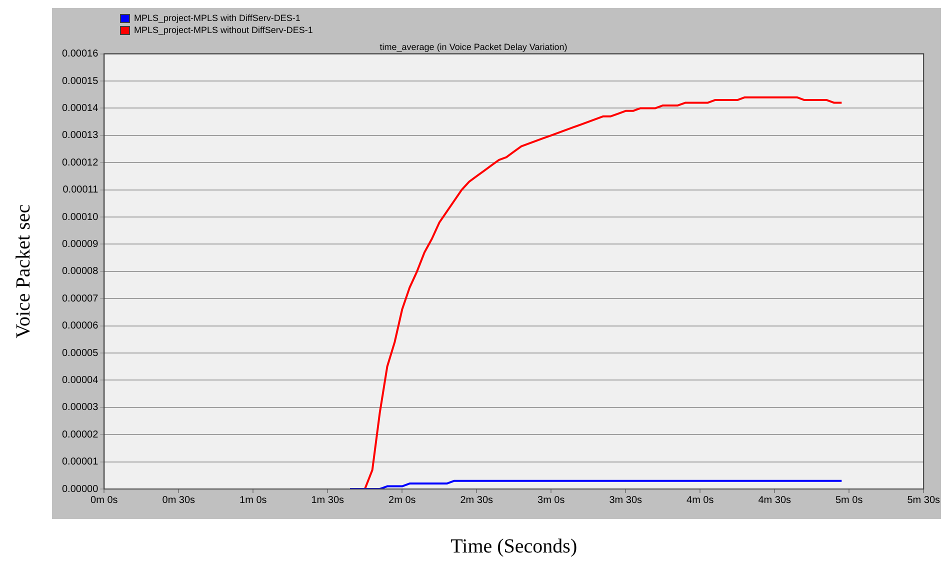 This screenshot has width=949, height=567. I want to click on y-tick-label: 0.00001, so click(80, 462).